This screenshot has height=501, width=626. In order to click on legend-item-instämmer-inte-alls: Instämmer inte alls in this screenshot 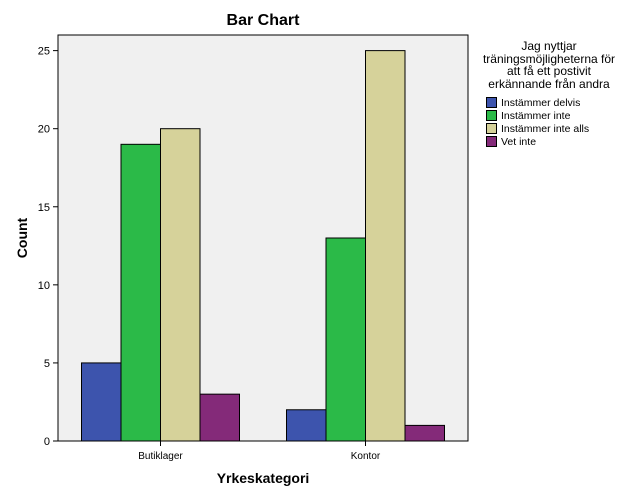, I will do `click(554, 128)`.